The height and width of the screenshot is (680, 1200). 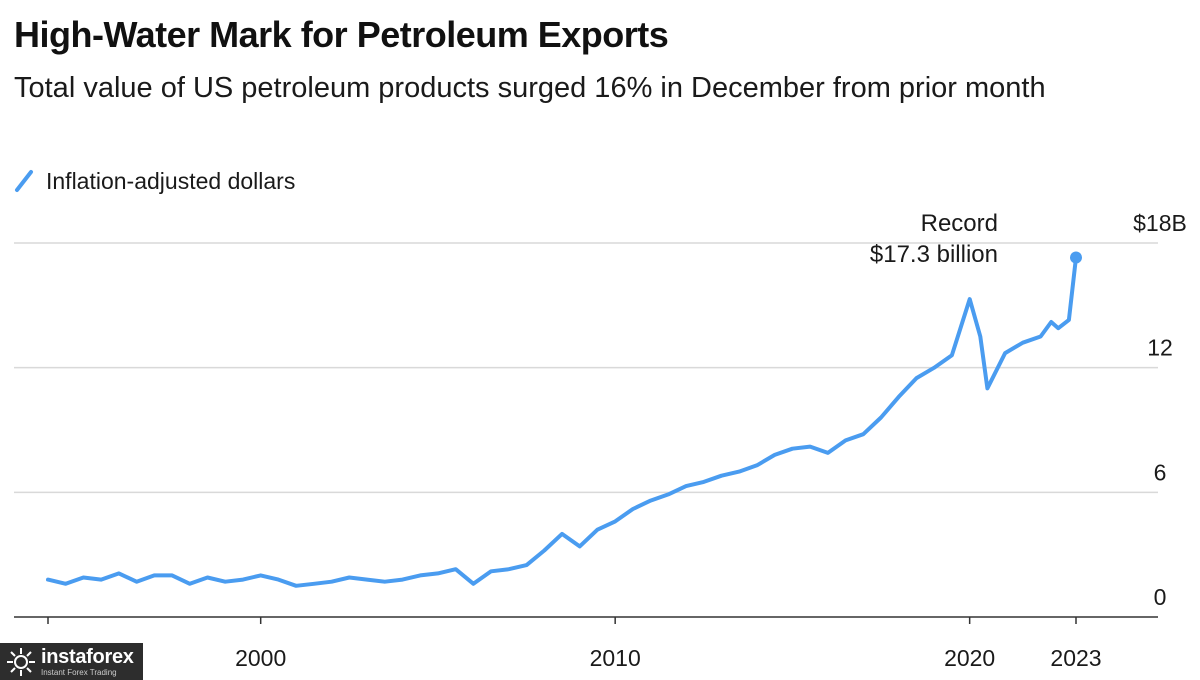 I want to click on y-axis-ticks: 0 6 12 $18B, so click(x=1160, y=410).